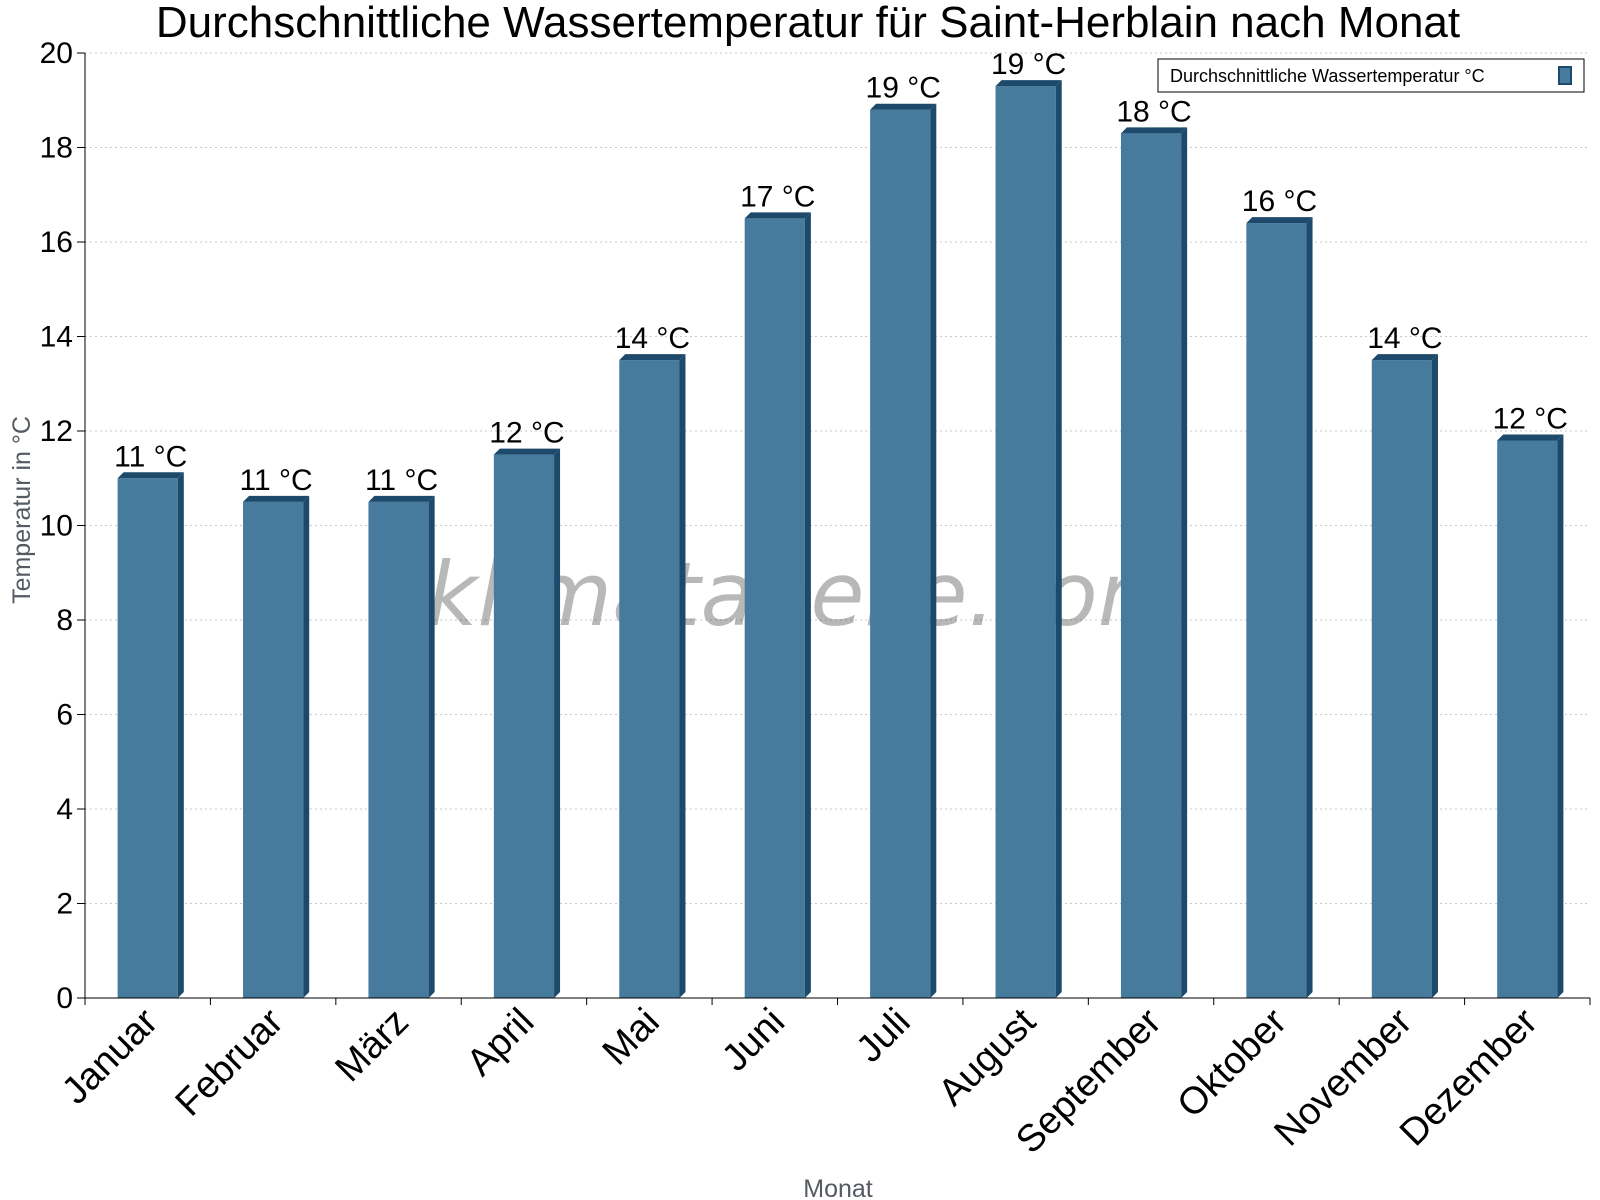 The width and height of the screenshot is (1600, 1200). What do you see at coordinates (110, 1056) in the screenshot?
I see `x-tick-label: Januar` at bounding box center [110, 1056].